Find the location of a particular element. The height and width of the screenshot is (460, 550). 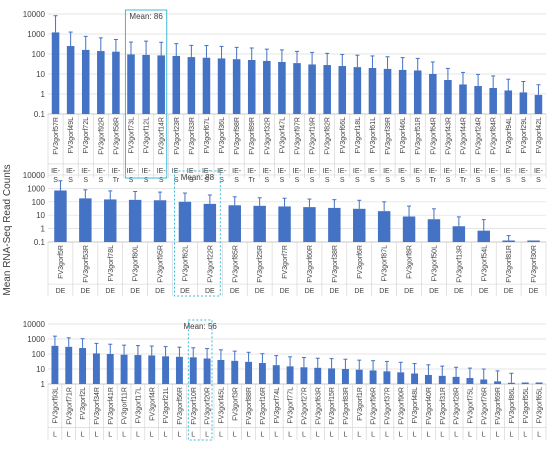

bar-FV3gorf51R is located at coordinates (417, 92).